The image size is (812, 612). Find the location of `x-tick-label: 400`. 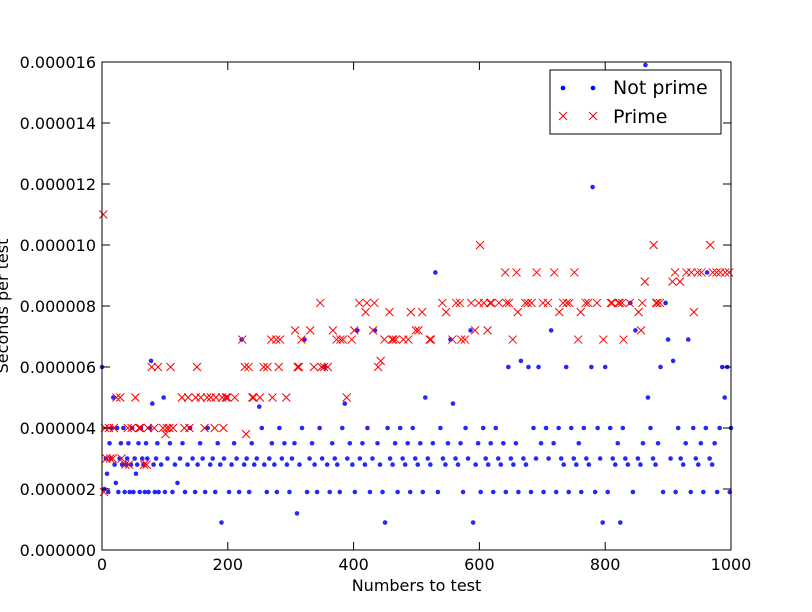

x-tick-label: 400 is located at coordinates (353, 564).